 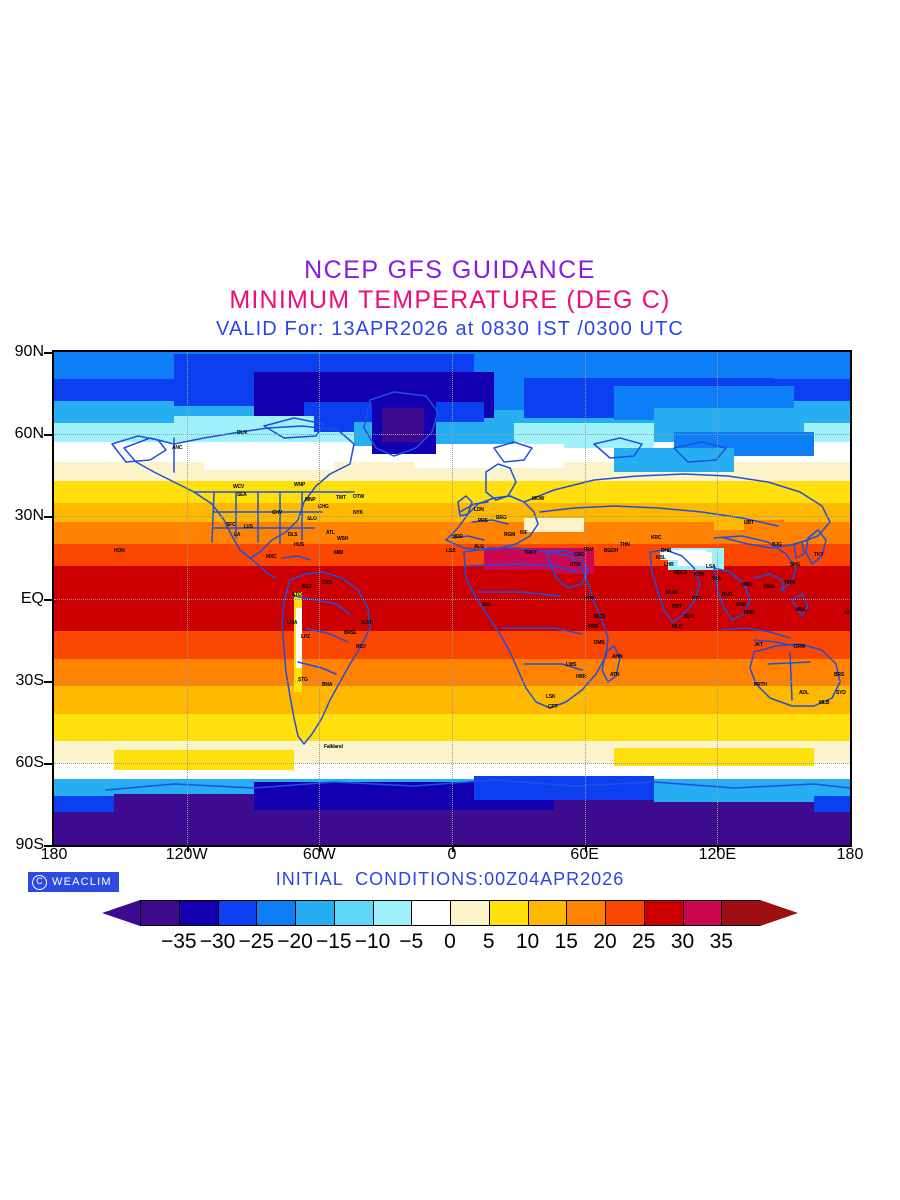 What do you see at coordinates (575, 565) in the screenshot?
I see `city-label: RTM` at bounding box center [575, 565].